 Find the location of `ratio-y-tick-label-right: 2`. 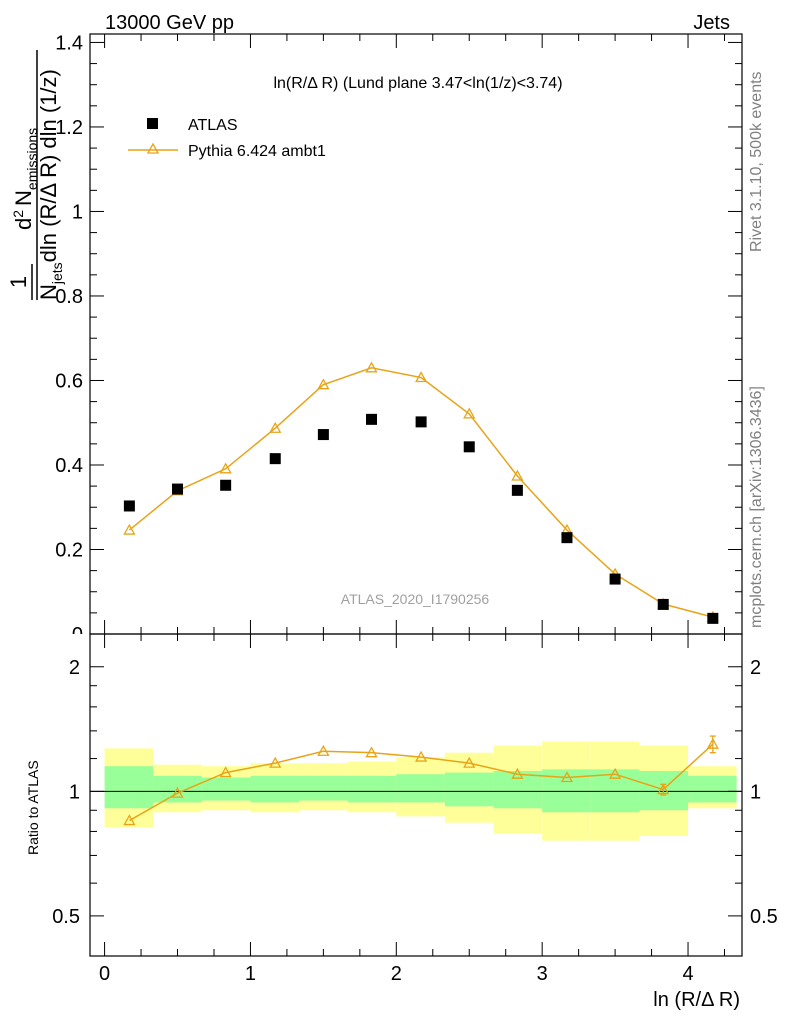

ratio-y-tick-label-right: 2 is located at coordinates (755, 668).